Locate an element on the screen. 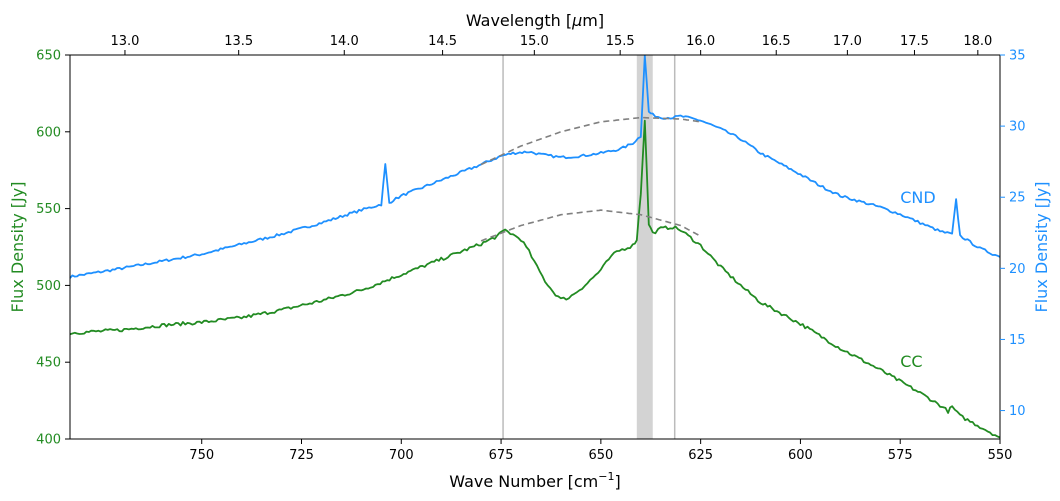 This screenshot has width=1060, height=501. x-tick-label-top: 18.0 is located at coordinates (977, 41).